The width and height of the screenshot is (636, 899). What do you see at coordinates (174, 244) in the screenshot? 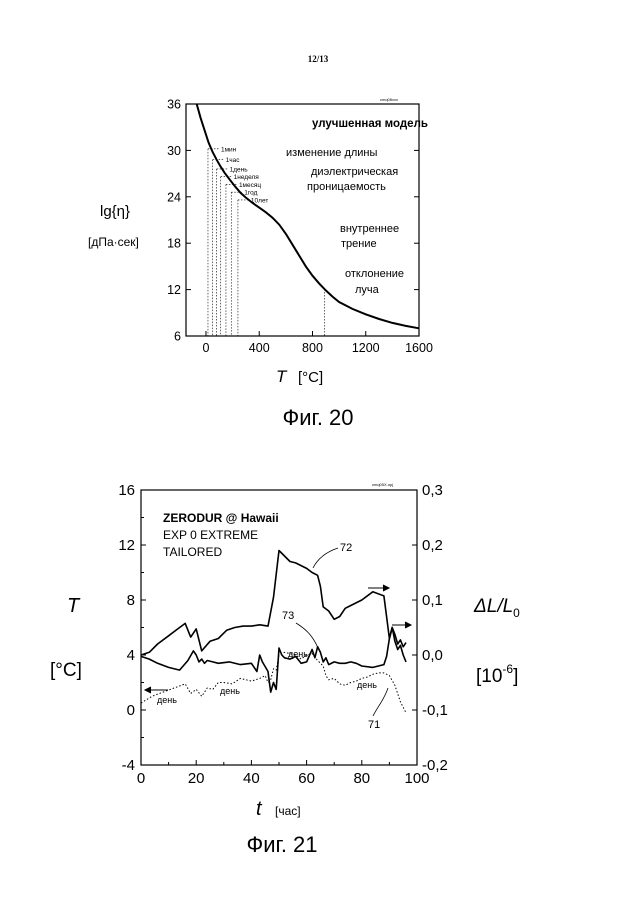
I see `fig20-y-tick-label: 18` at bounding box center [174, 244].